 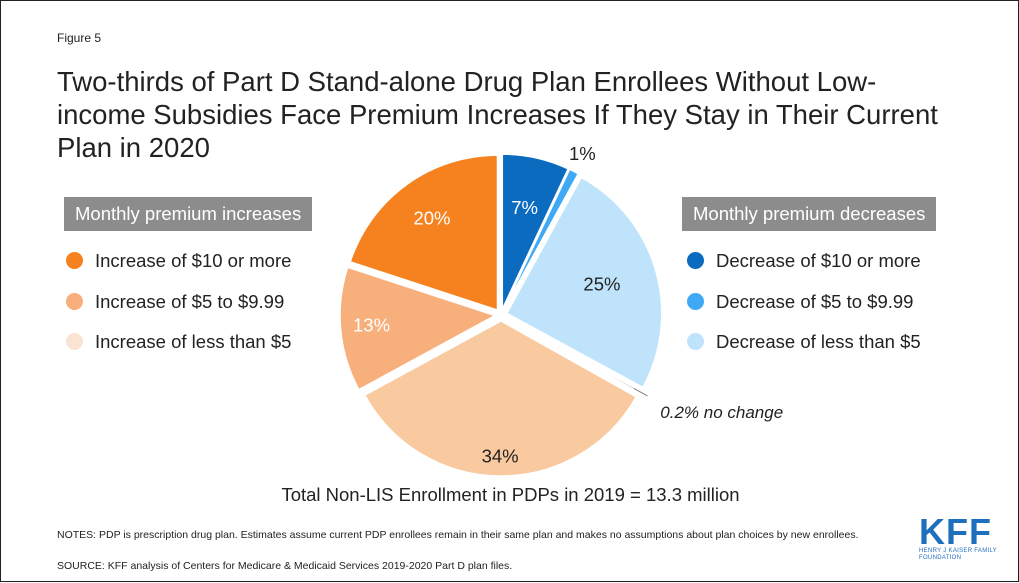 I want to click on legend-decreases-header: Monthly premium decreases, so click(x=809, y=214).